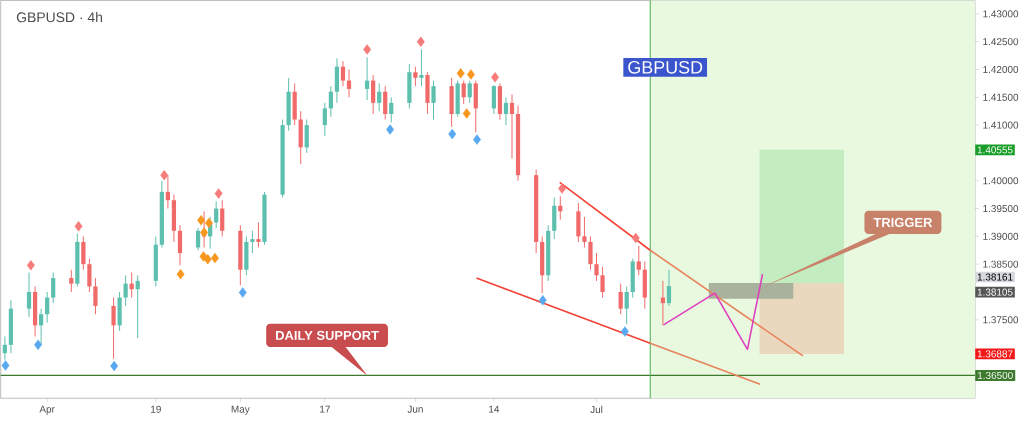 Image resolution: width=1024 pixels, height=422 pixels. I want to click on text: 1.38161, so click(995, 277).